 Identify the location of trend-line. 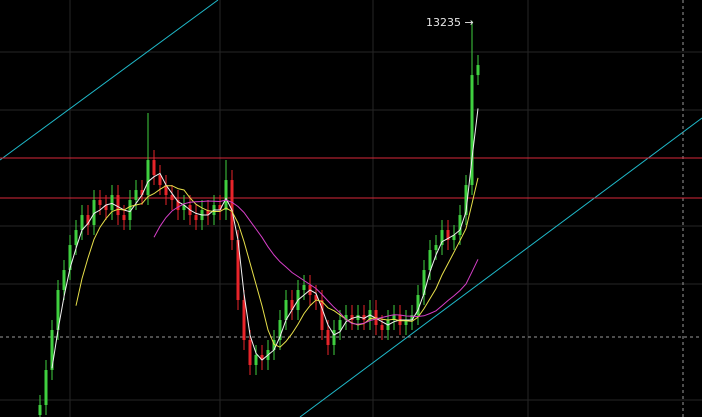
(109, 80).